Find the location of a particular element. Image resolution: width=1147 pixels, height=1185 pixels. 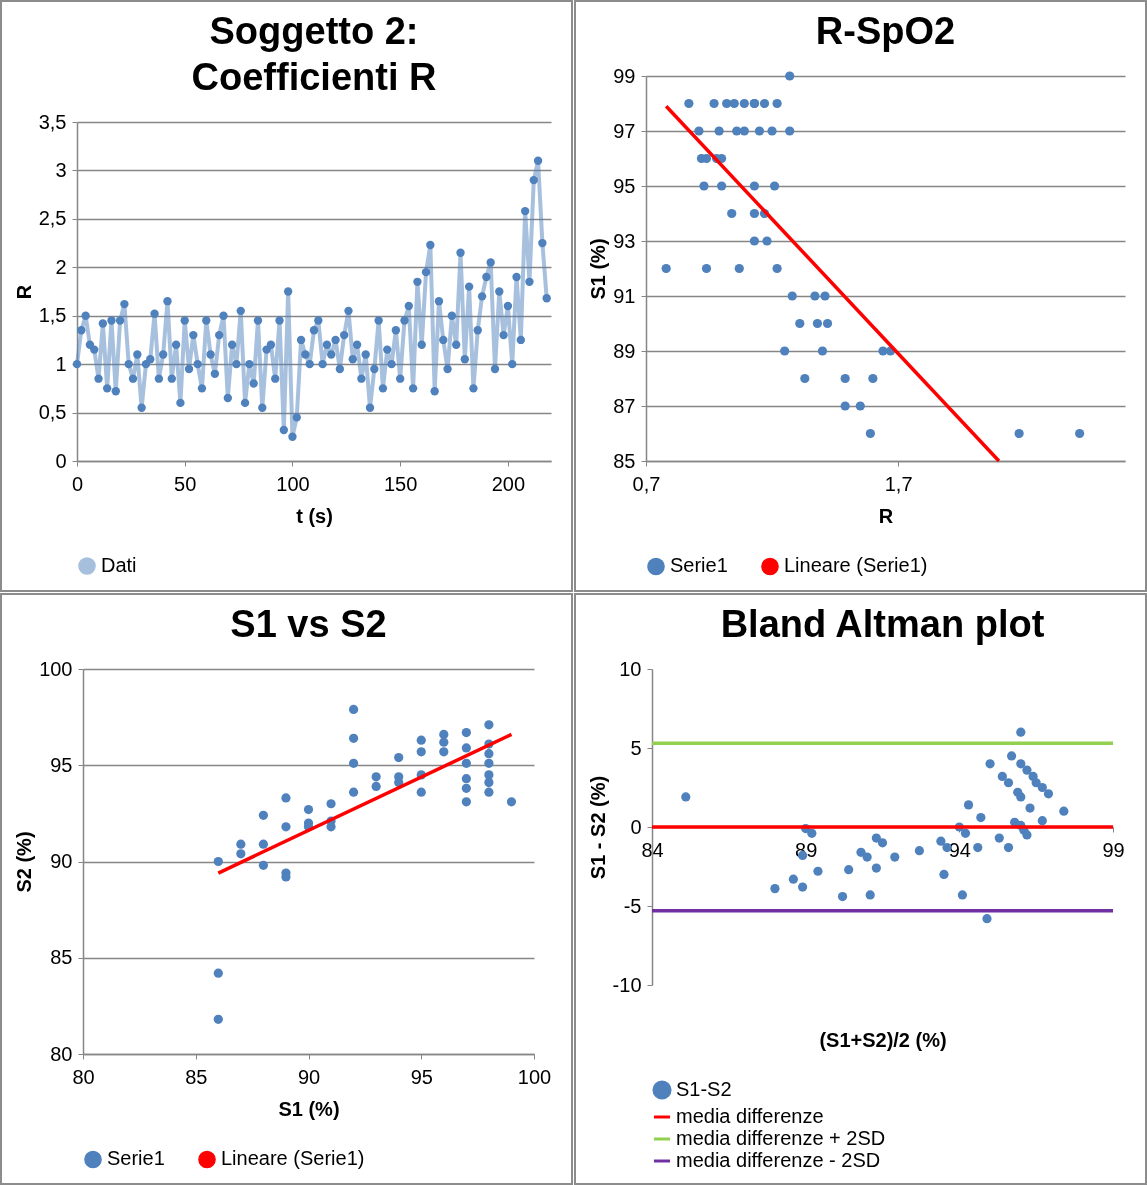

y-tick-label: 1 is located at coordinates (61, 363).